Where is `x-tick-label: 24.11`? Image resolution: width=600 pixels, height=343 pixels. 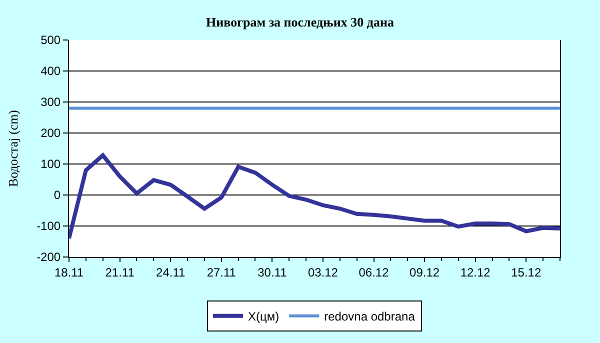 x-tick-label: 24.11 is located at coordinates (171, 272).